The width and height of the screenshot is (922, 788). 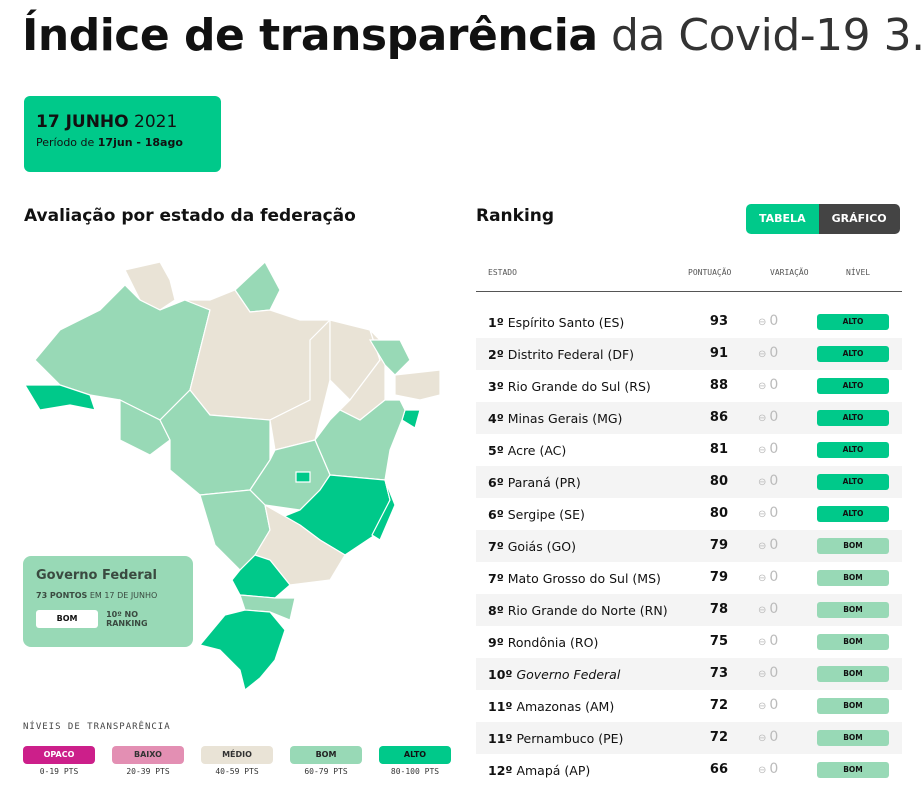 I want to click on table-row: 12º Amapá (AP) 66 ⊖ 0 BOM, so click(x=689, y=770).